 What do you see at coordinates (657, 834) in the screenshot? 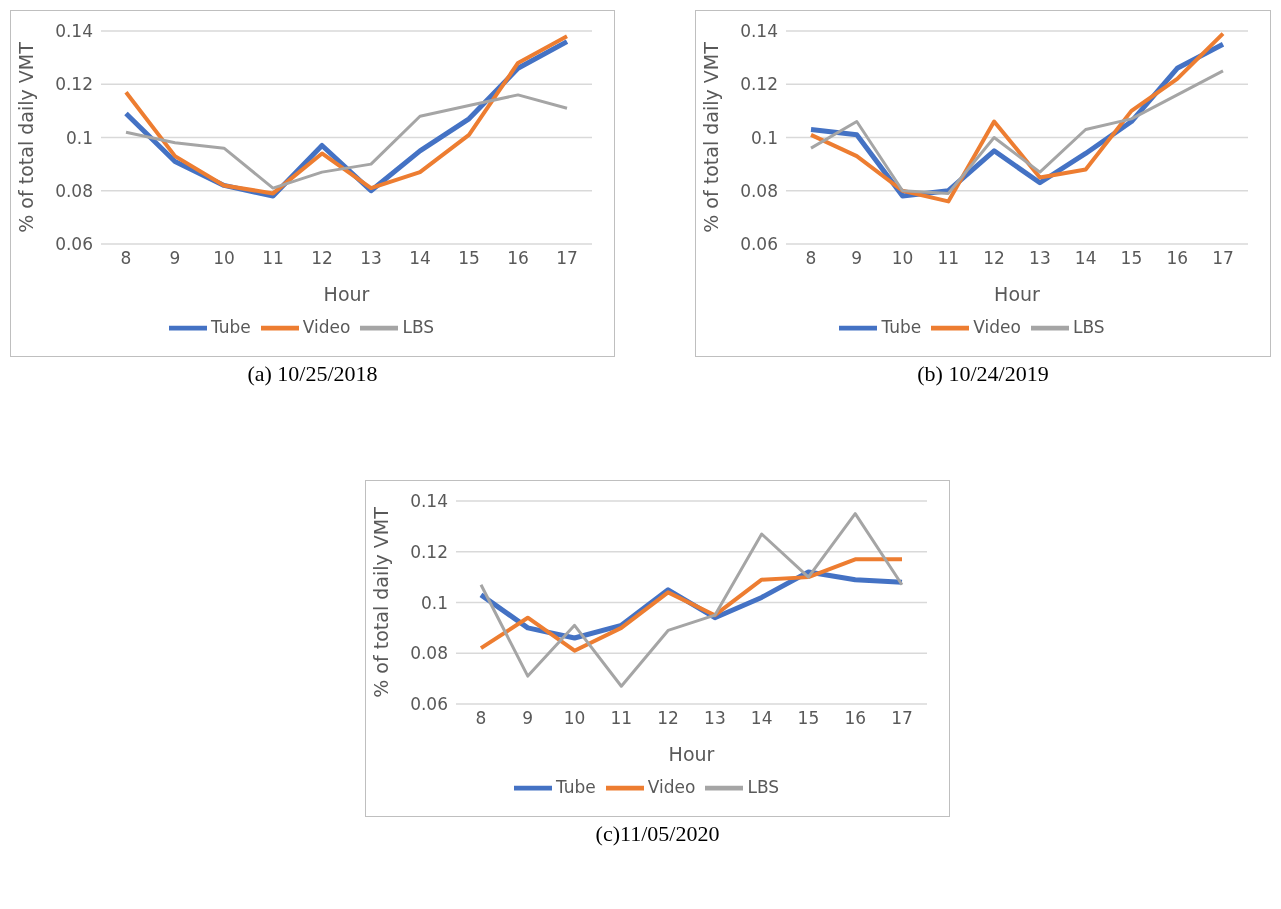
I see `text: (c)11/05/2020` at bounding box center [657, 834].